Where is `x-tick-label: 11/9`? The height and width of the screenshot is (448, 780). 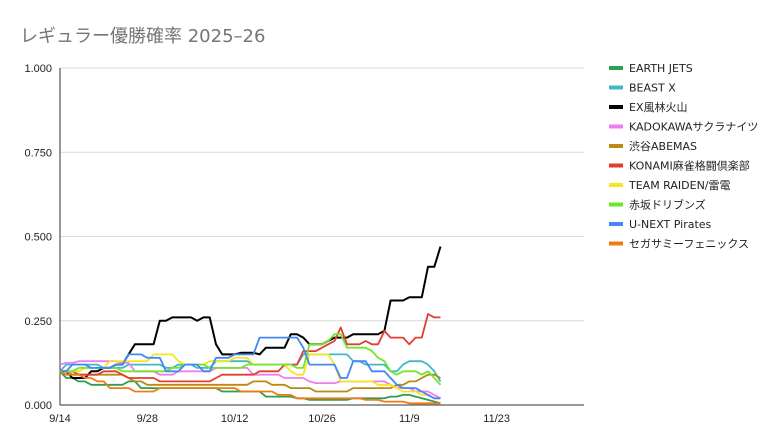
x-tick-label: 11/9 is located at coordinates (409, 419).